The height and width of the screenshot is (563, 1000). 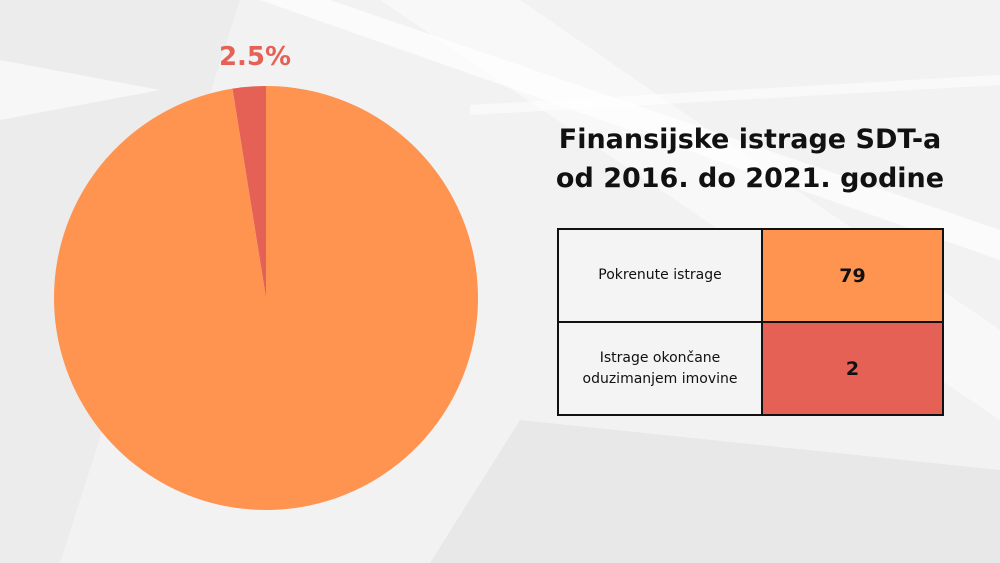 What do you see at coordinates (852, 368) in the screenshot?
I see `table-row-value: 2` at bounding box center [852, 368].